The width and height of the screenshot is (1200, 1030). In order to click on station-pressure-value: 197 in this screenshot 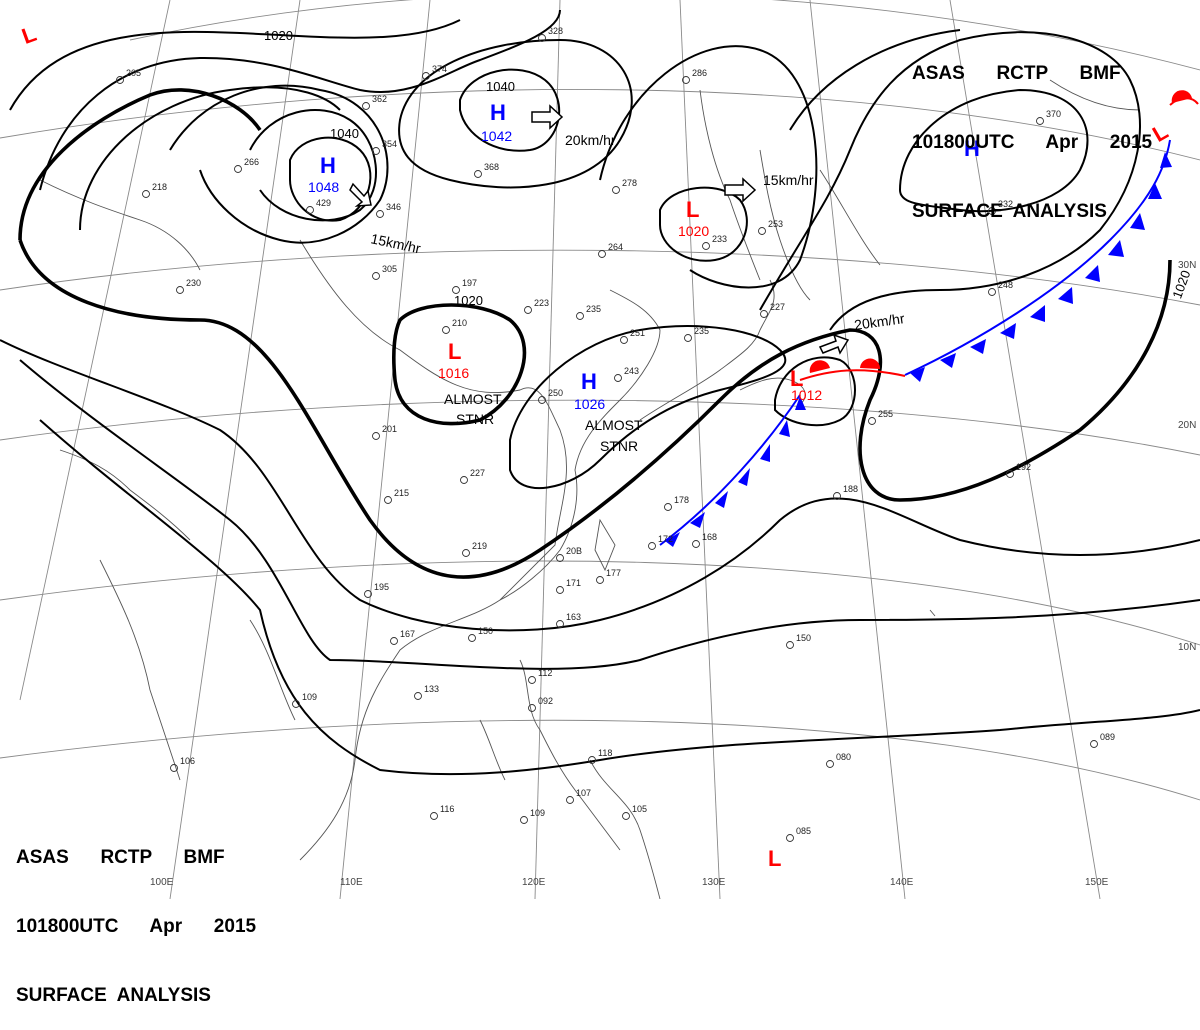, I will do `click(469, 283)`.